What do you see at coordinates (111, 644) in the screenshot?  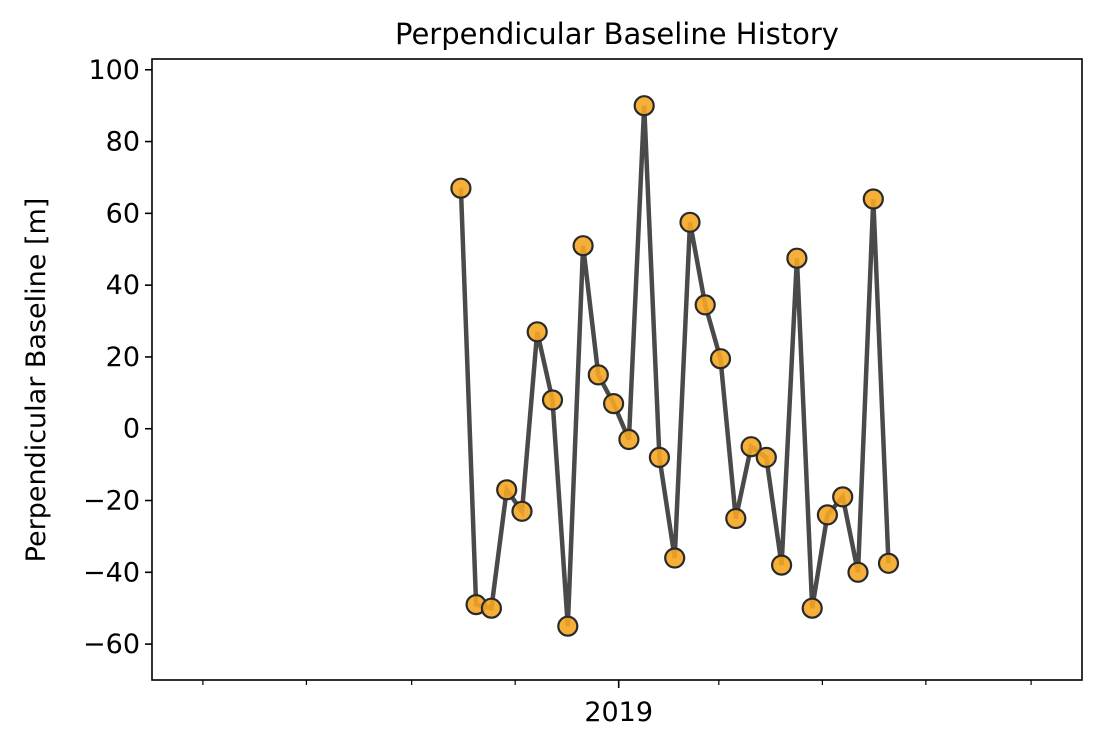 I see `y-tick-label: −60` at bounding box center [111, 644].